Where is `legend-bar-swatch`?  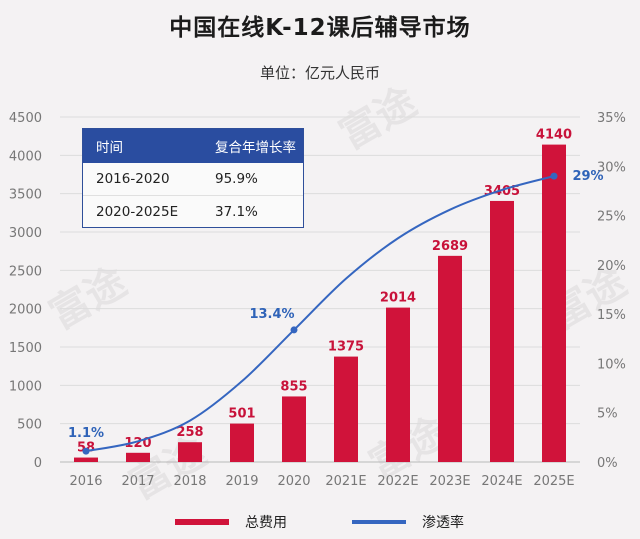
legend-bar-swatch is located at coordinates (202, 522).